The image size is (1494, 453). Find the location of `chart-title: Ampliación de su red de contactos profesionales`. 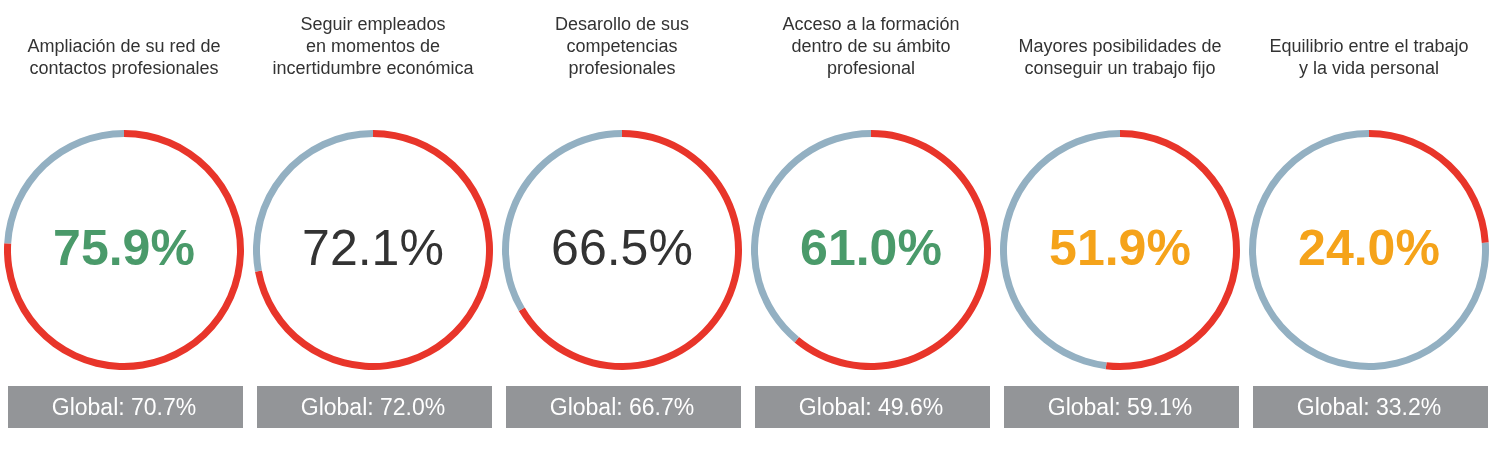

chart-title: Ampliación de su red de contactos profesionales is located at coordinates (124, 57).